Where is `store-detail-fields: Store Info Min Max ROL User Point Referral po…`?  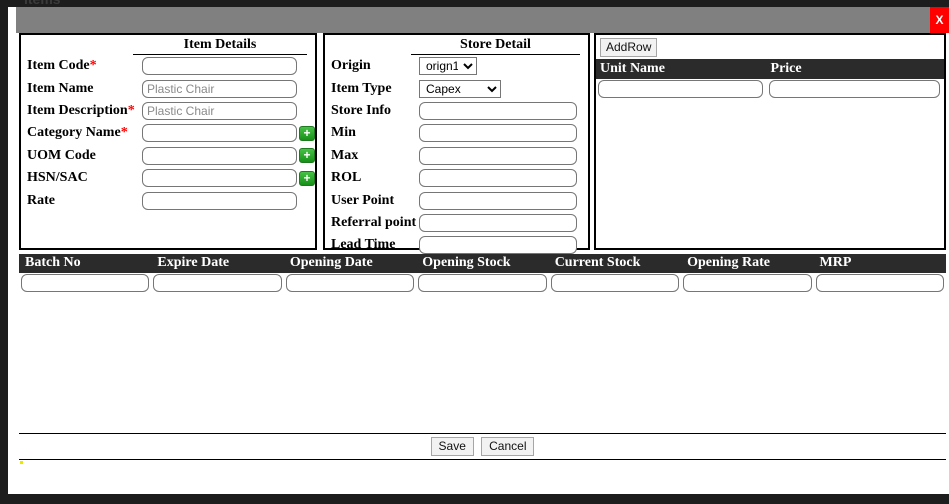
store-detail-fields: Store Info Min Max ROL User Point Referral po… is located at coordinates (456, 178).